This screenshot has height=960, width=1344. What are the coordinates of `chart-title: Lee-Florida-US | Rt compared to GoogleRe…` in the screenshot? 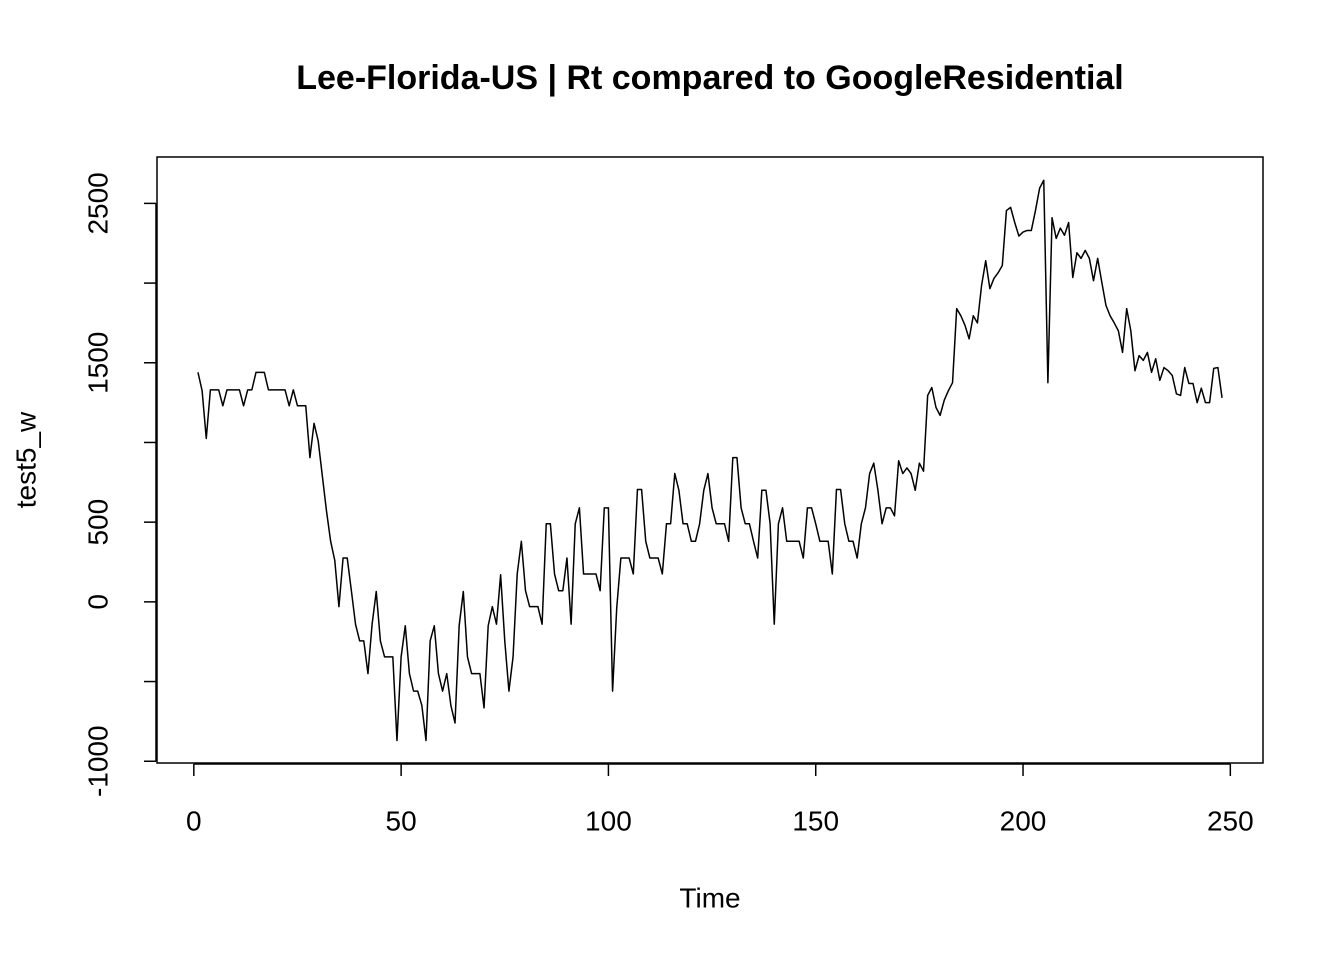 It's located at (710, 78).